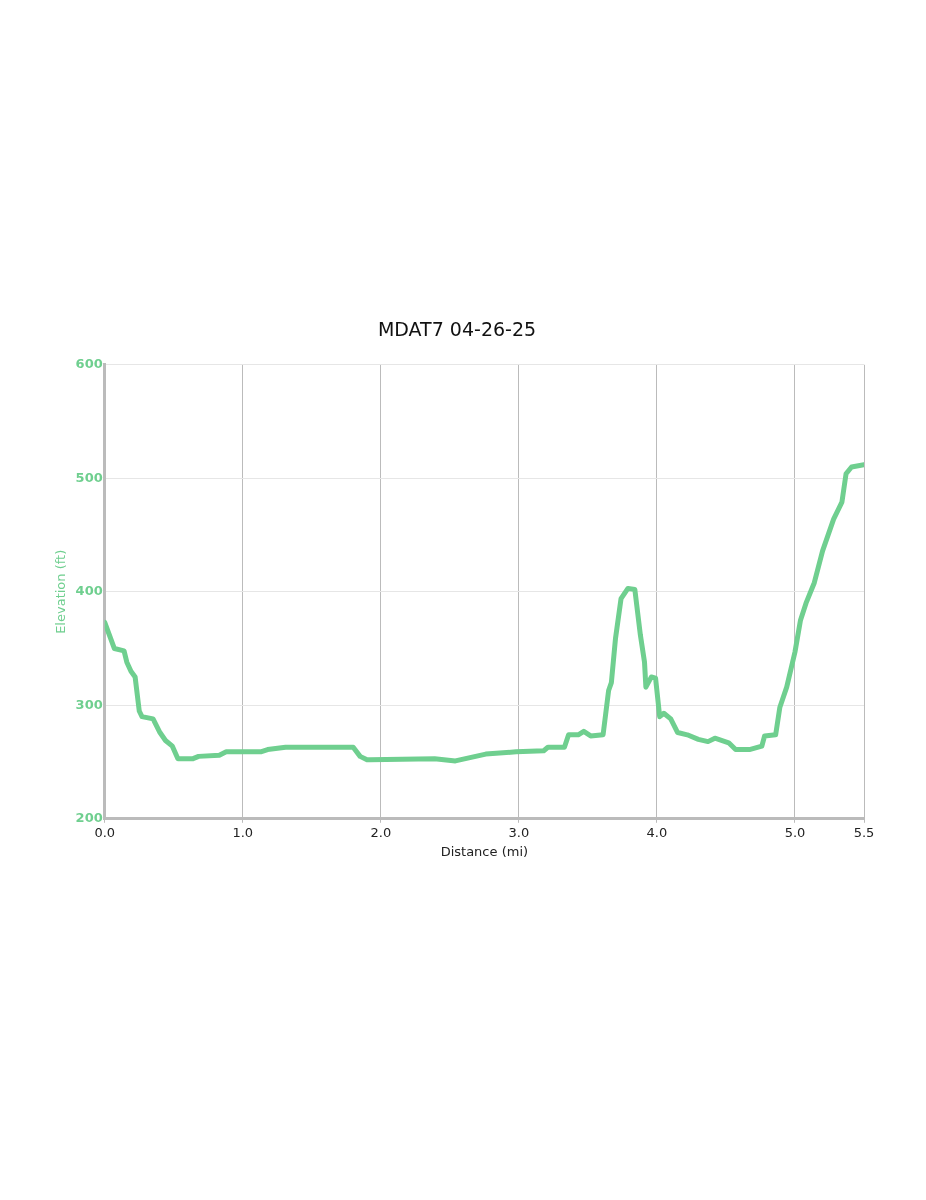 The height and width of the screenshot is (1200, 926). Describe the element at coordinates (864, 832) in the screenshot. I see `x-tick-label: 5.5` at that location.